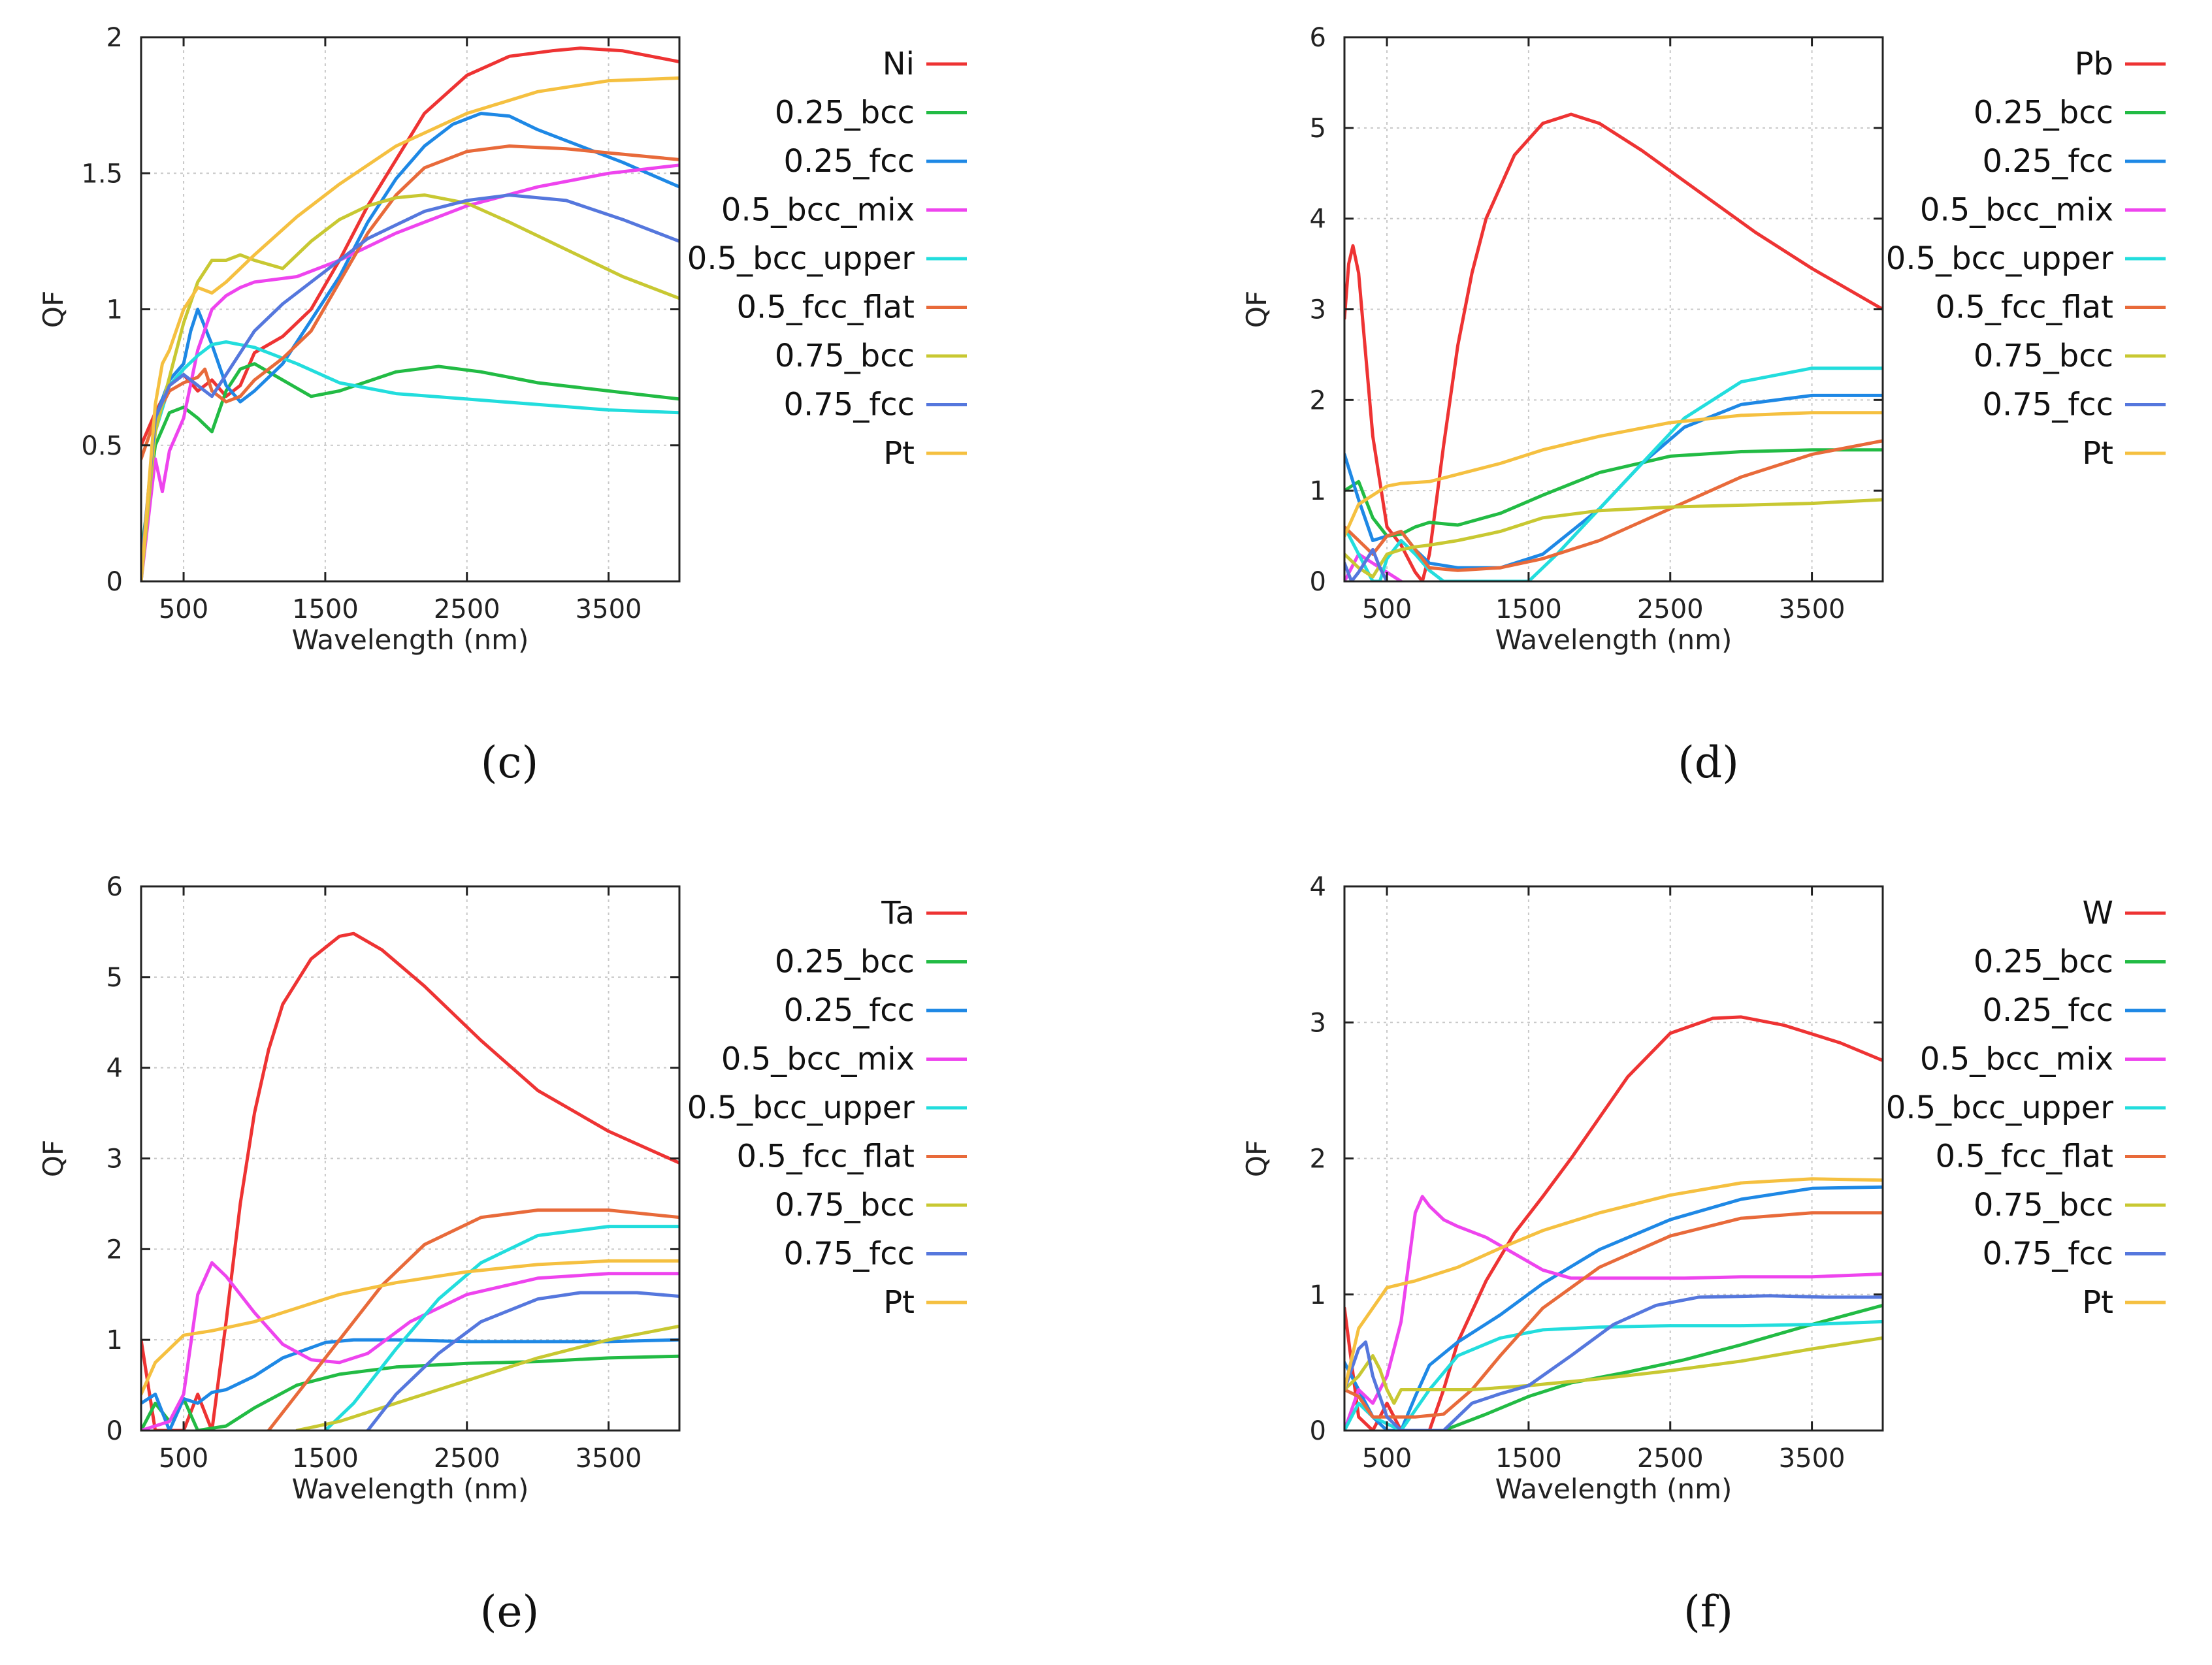 This screenshot has width=2212, height=1665. Describe the element at coordinates (510, 1612) in the screenshot. I see `panel-caption: (e)` at that location.